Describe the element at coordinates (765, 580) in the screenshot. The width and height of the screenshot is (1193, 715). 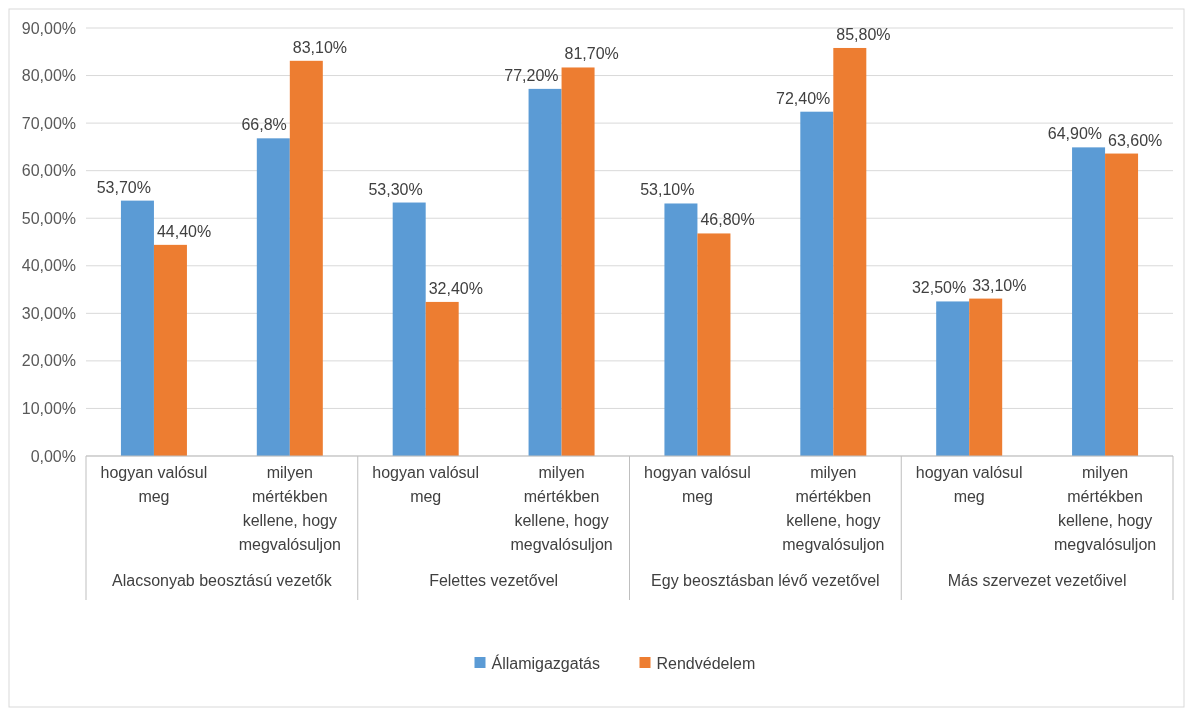
I see `text: Egy beosztásban lévő vezetővel` at that location.